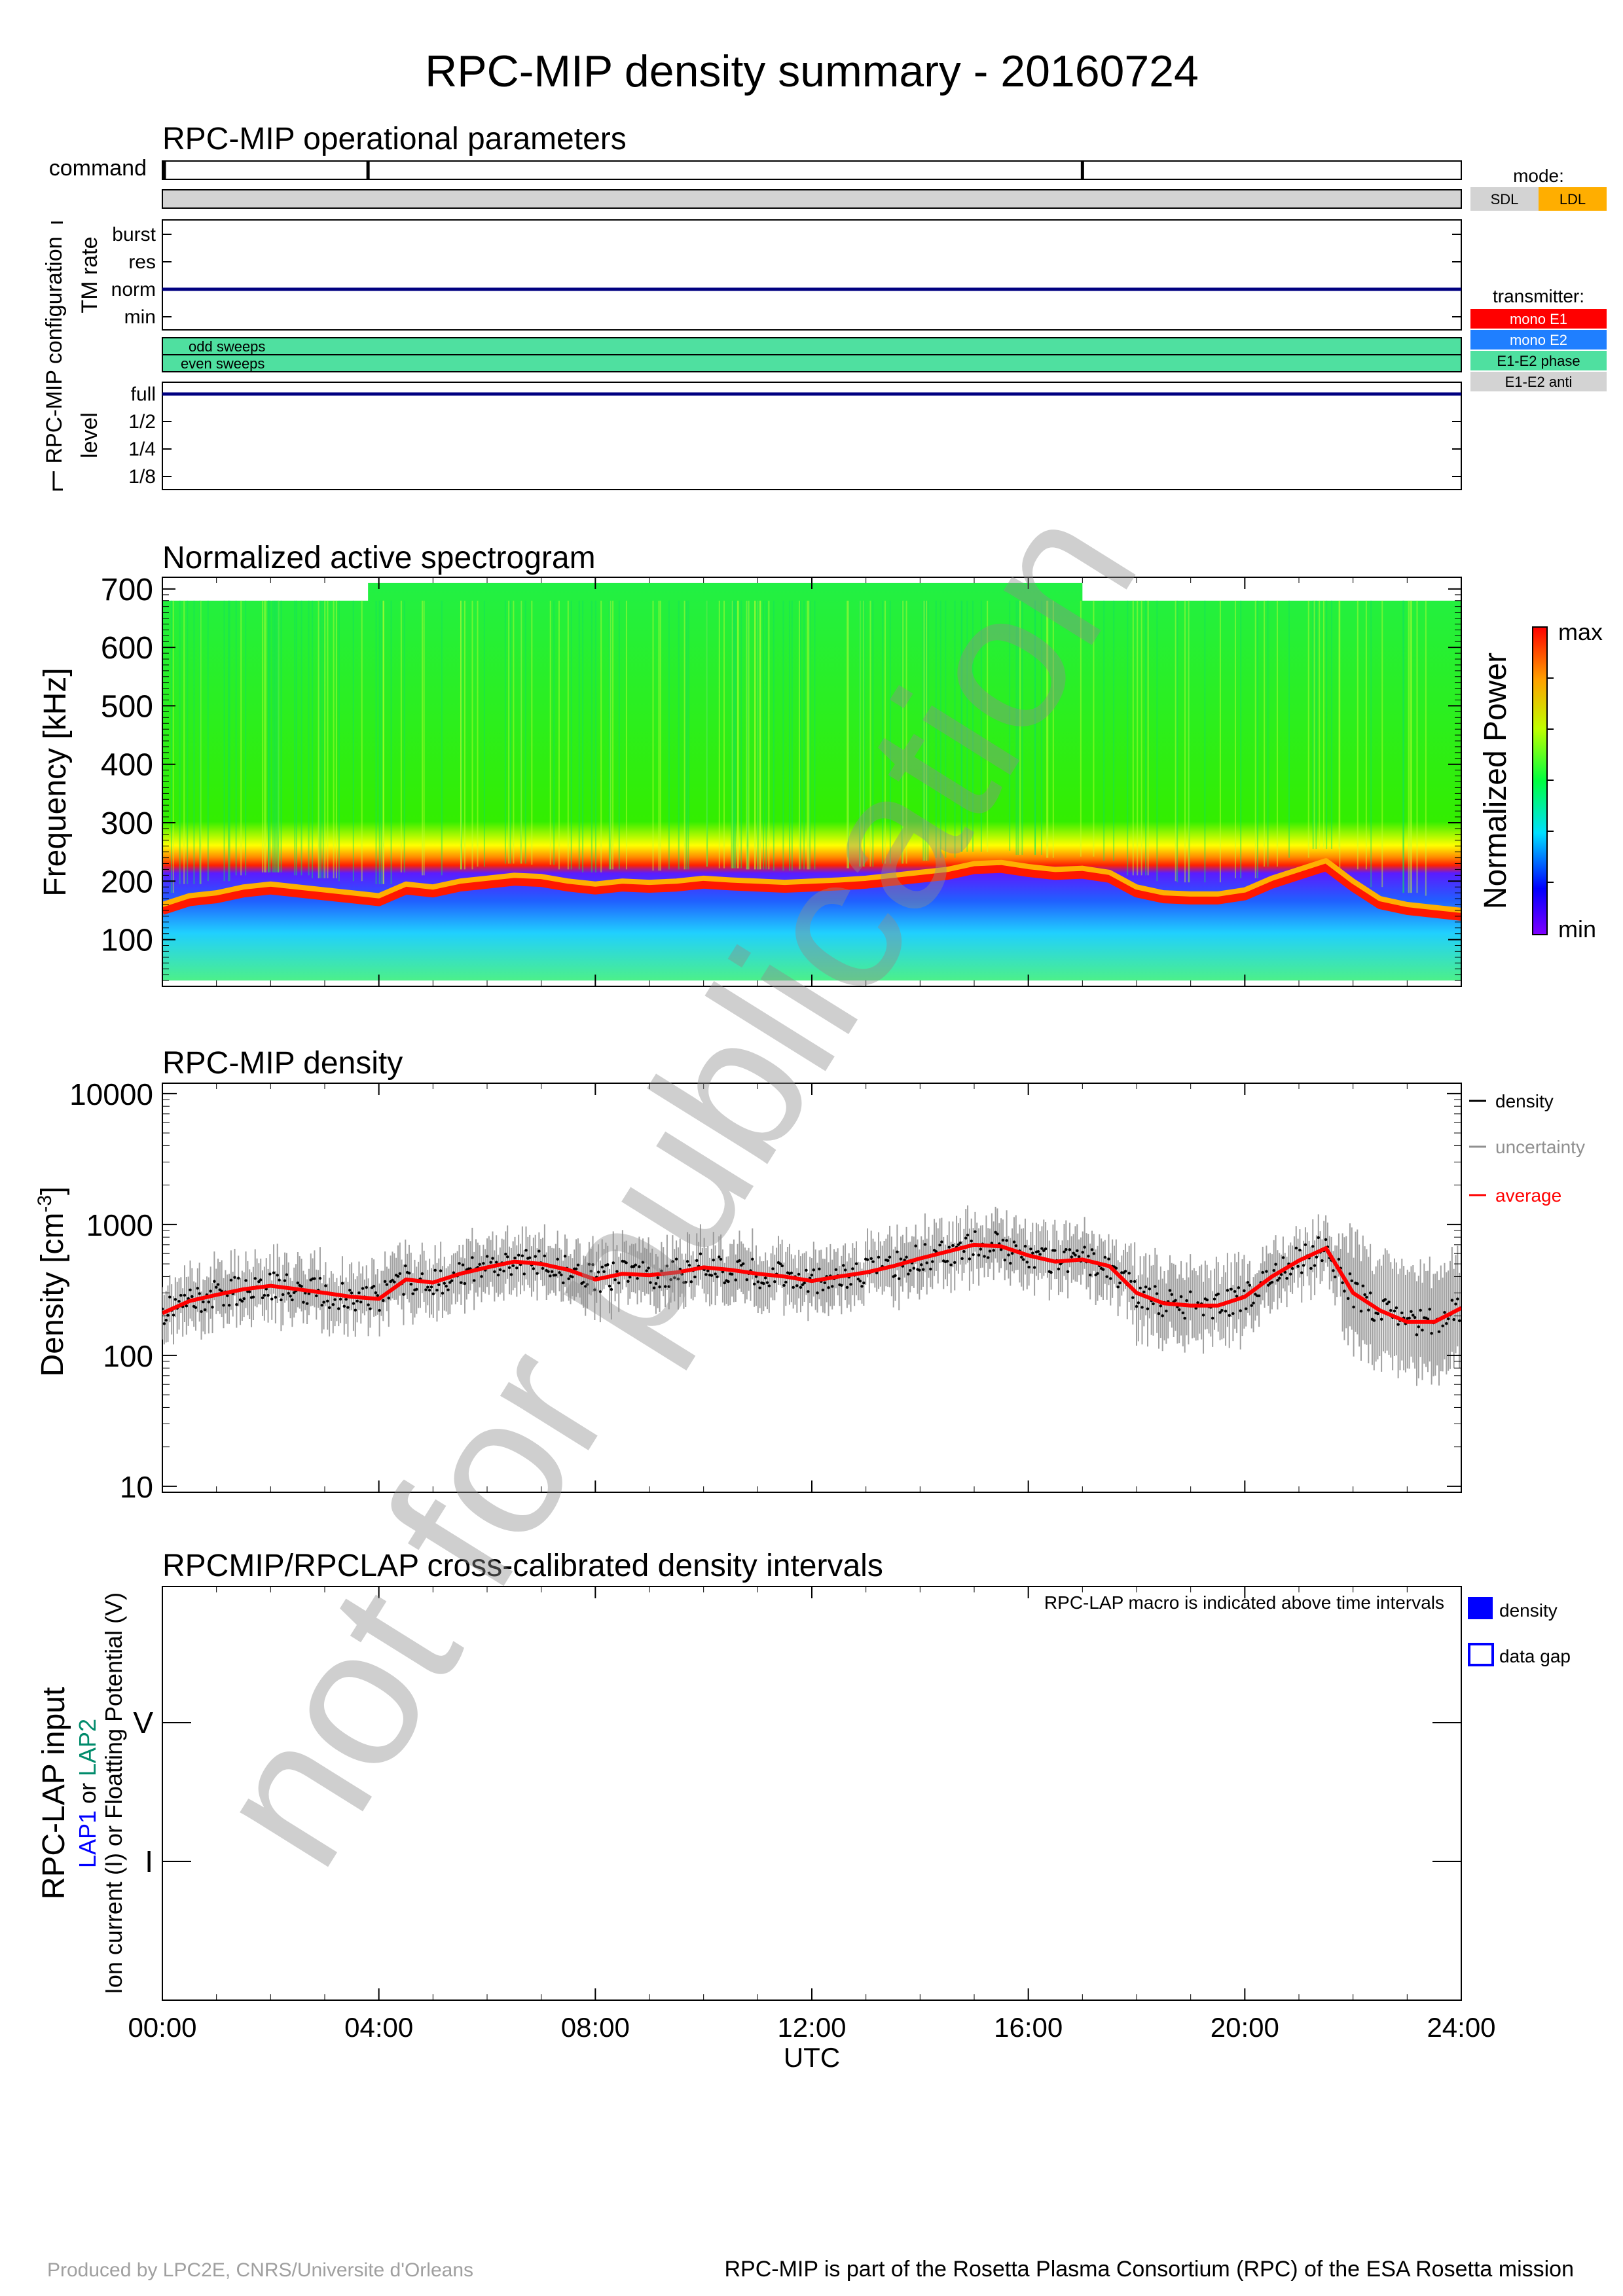 The height and width of the screenshot is (2296, 1623). Describe the element at coordinates (1481, 1654) in the screenshot. I see `lap-legend-gap-swatch` at that location.